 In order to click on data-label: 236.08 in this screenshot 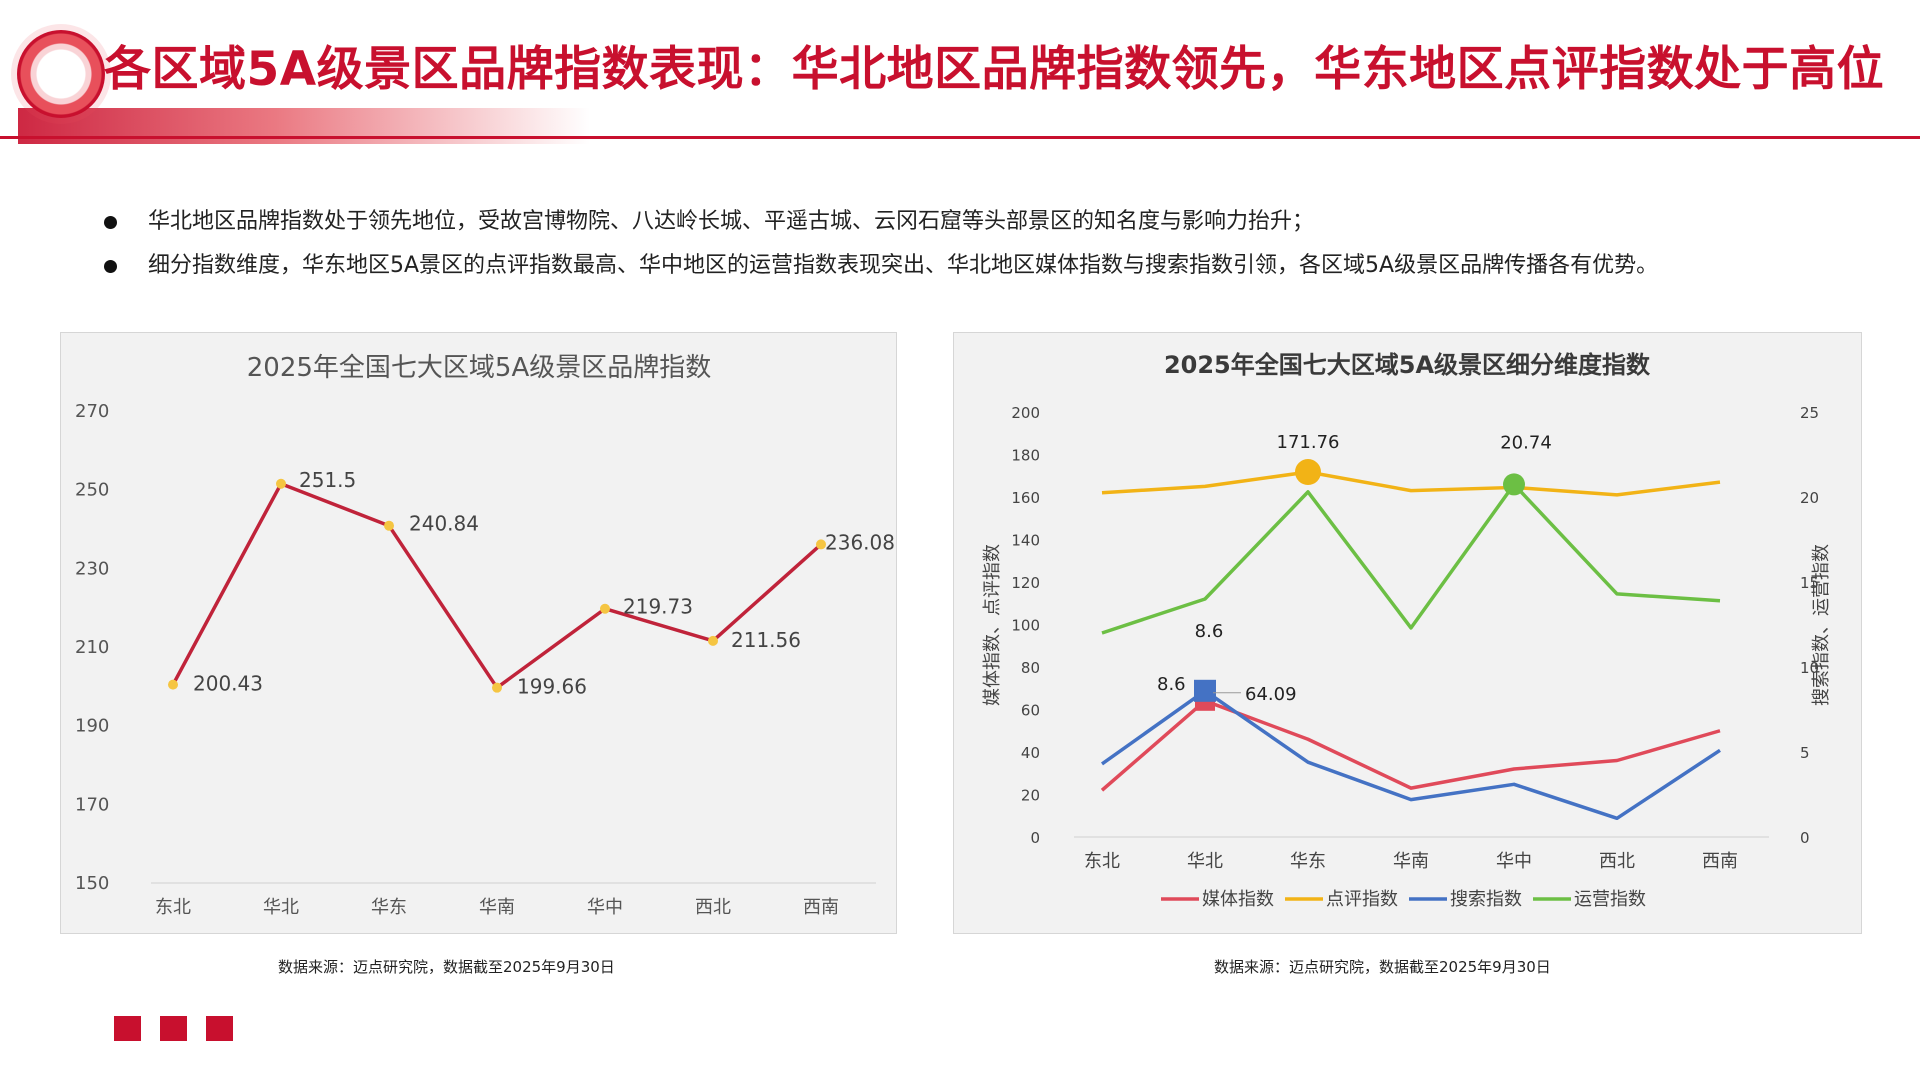, I will do `click(860, 542)`.